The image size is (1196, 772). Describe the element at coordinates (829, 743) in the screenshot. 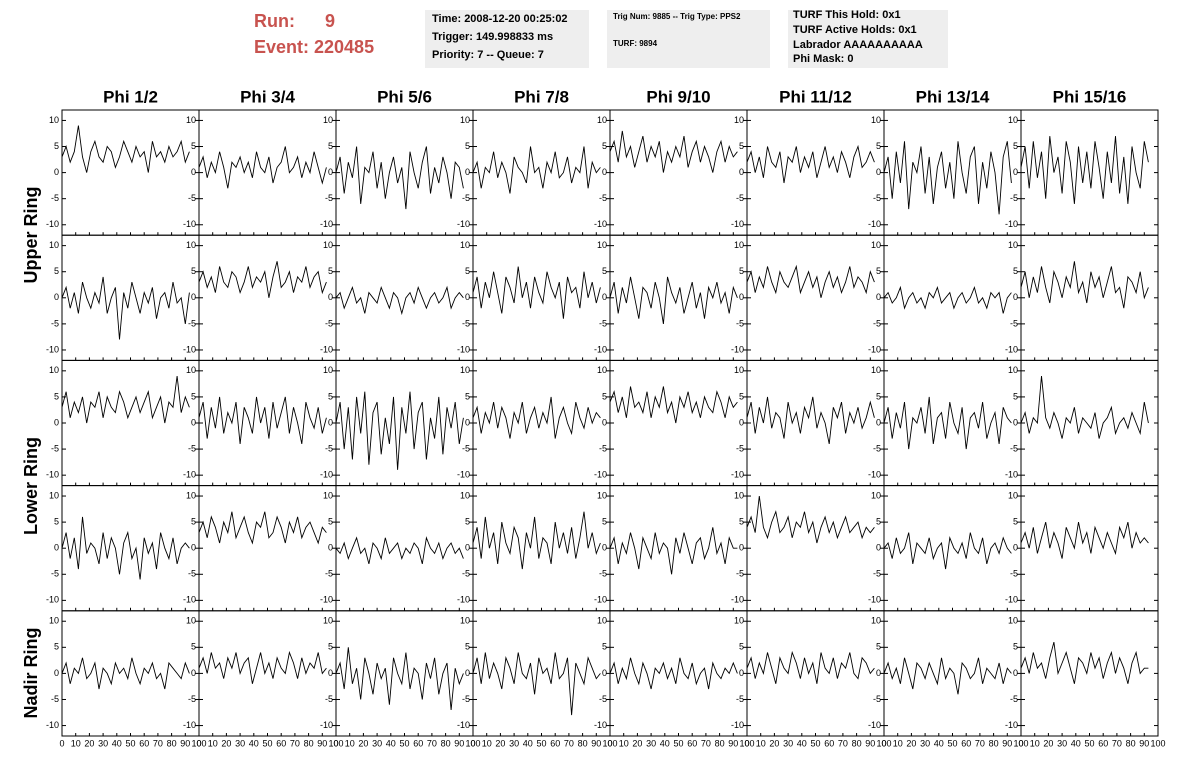

I see `x-tick-label: 60` at that location.